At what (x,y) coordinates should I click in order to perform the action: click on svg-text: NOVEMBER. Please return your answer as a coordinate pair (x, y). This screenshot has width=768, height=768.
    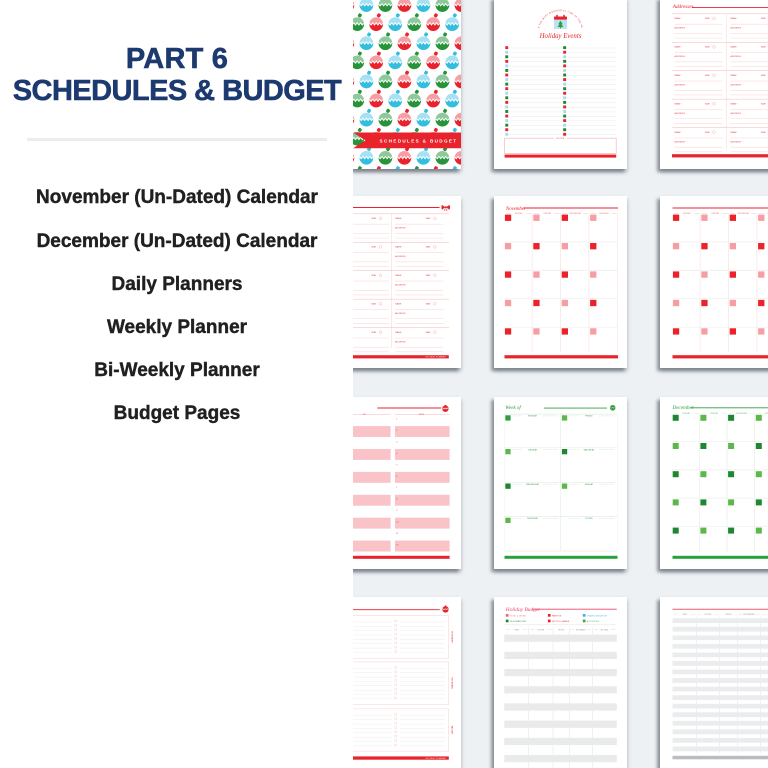
    Looking at the image, I should click on (451, 637).